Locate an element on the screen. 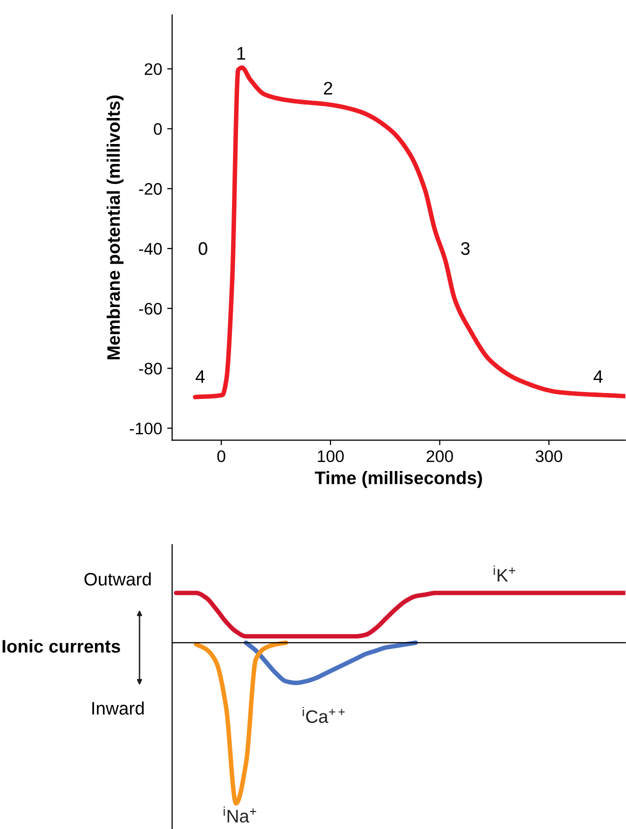 Image resolution: width=626 pixels, height=829 pixels. y-tick-label: -80 is located at coordinates (150, 368).